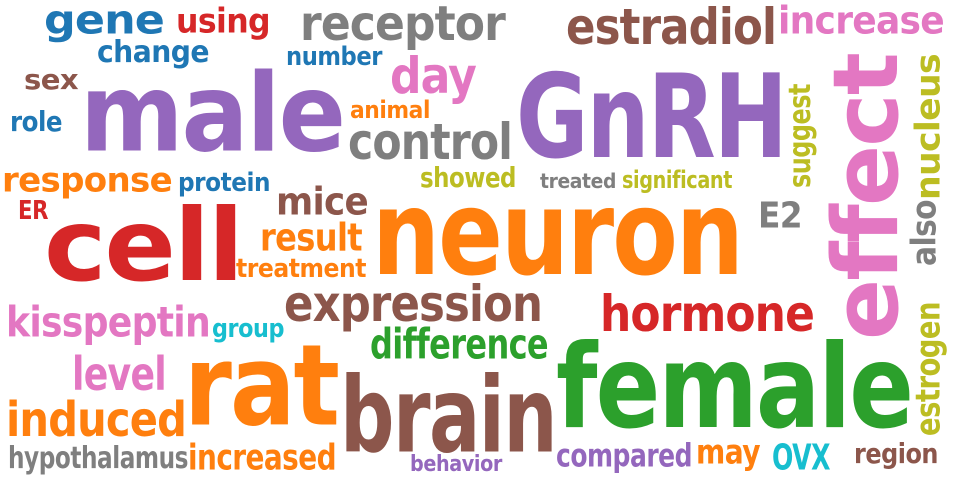 The image size is (960, 480). I want to click on word-neuron: neuron, so click(558, 234).